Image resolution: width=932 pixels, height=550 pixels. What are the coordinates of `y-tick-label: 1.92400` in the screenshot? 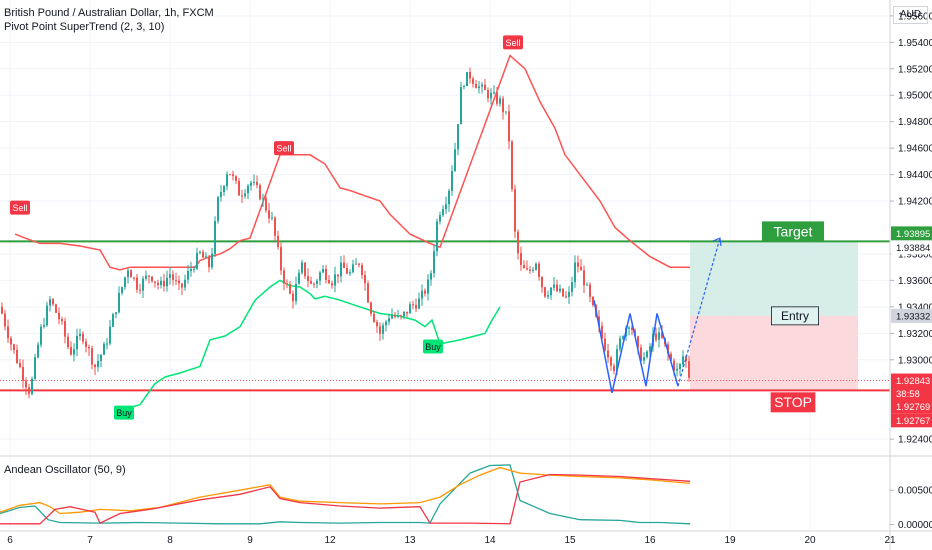 It's located at (915, 440).